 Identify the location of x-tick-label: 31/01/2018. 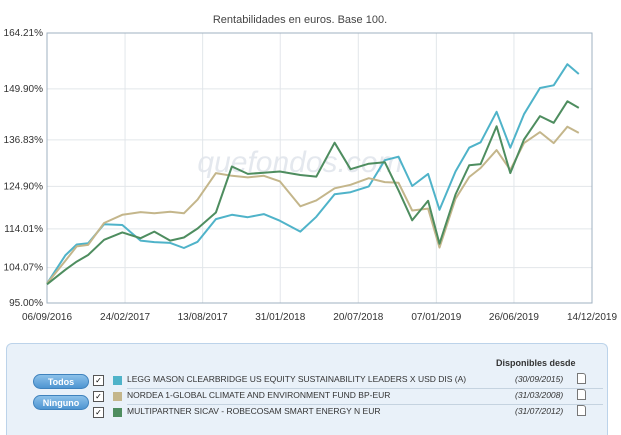
(280, 317).